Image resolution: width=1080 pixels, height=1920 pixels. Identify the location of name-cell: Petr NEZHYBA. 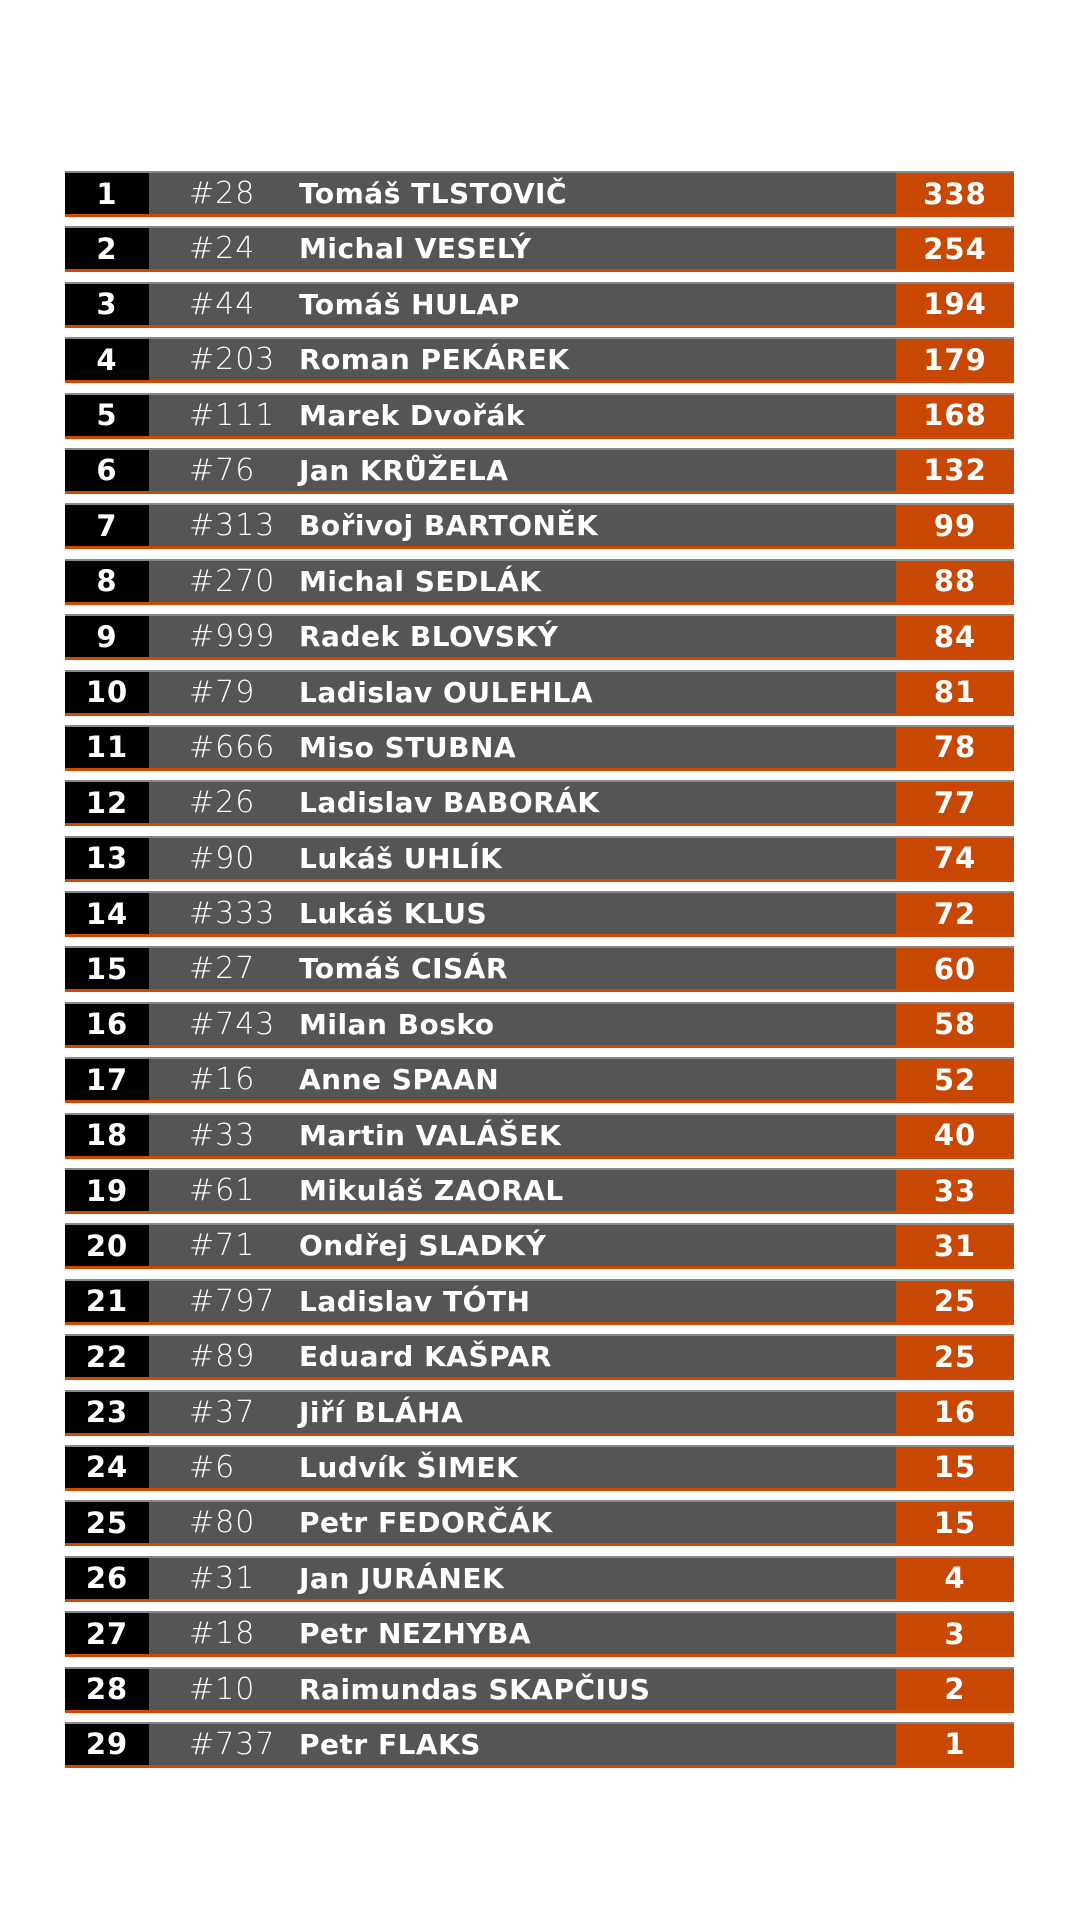
(415, 1634).